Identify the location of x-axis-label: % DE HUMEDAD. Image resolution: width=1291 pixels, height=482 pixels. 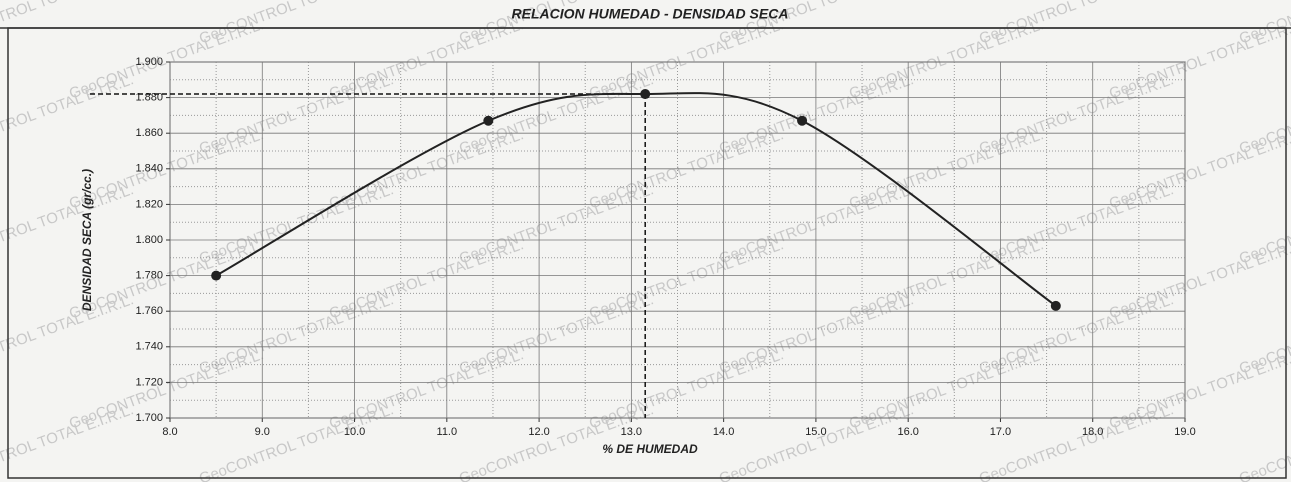
(650, 449).